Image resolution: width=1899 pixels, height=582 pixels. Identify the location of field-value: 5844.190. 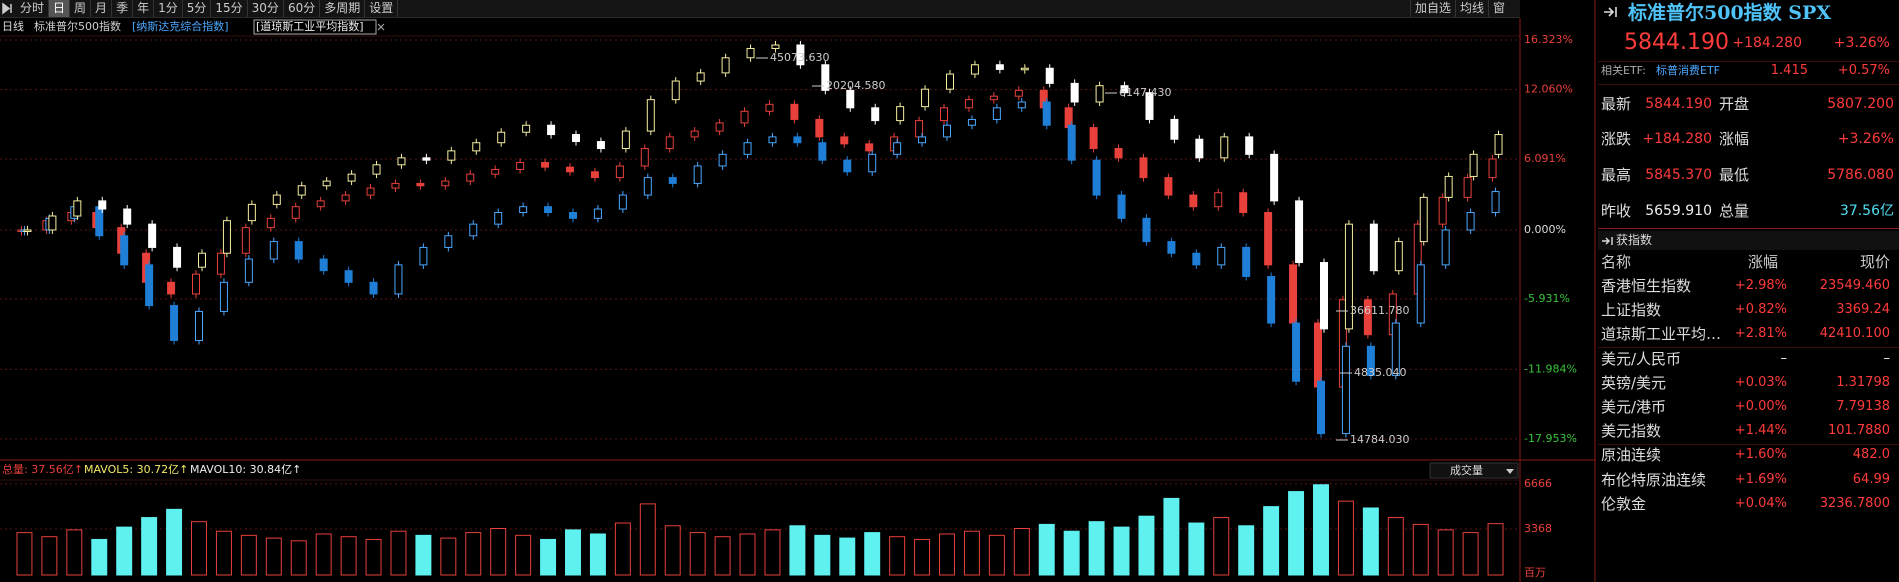
(1678, 104).